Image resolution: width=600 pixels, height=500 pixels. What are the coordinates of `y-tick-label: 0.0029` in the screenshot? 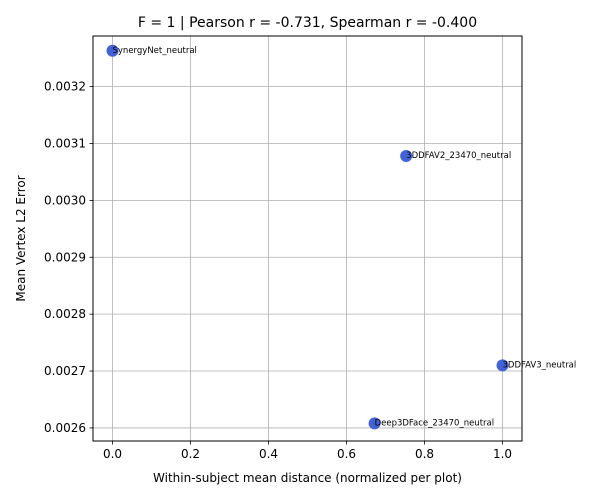 It's located at (65, 257).